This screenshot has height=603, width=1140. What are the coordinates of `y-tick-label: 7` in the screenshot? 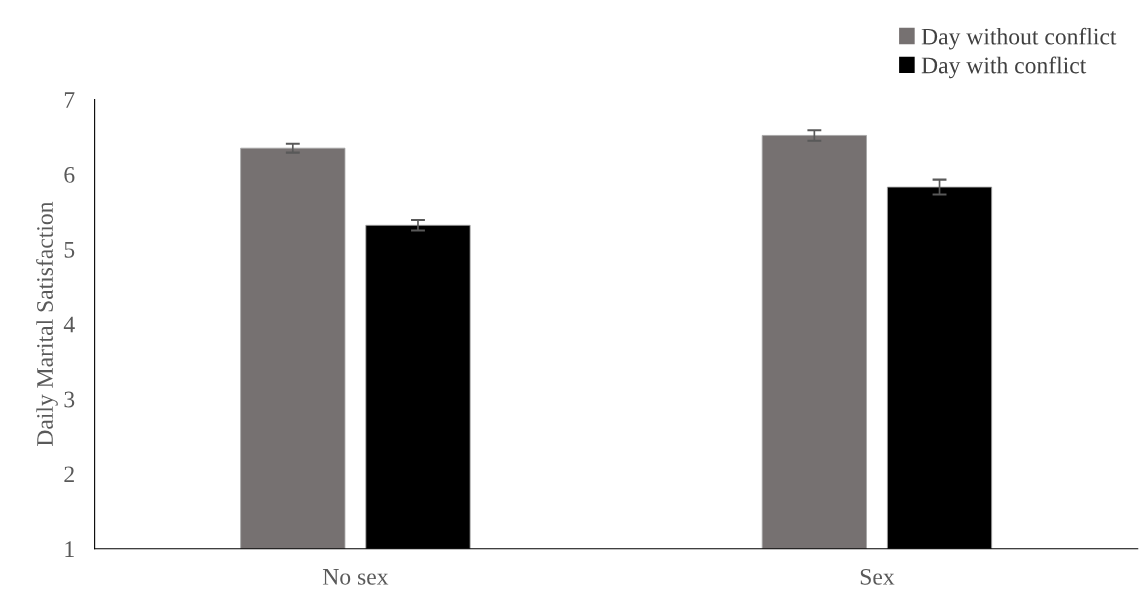 It's located at (69, 100).